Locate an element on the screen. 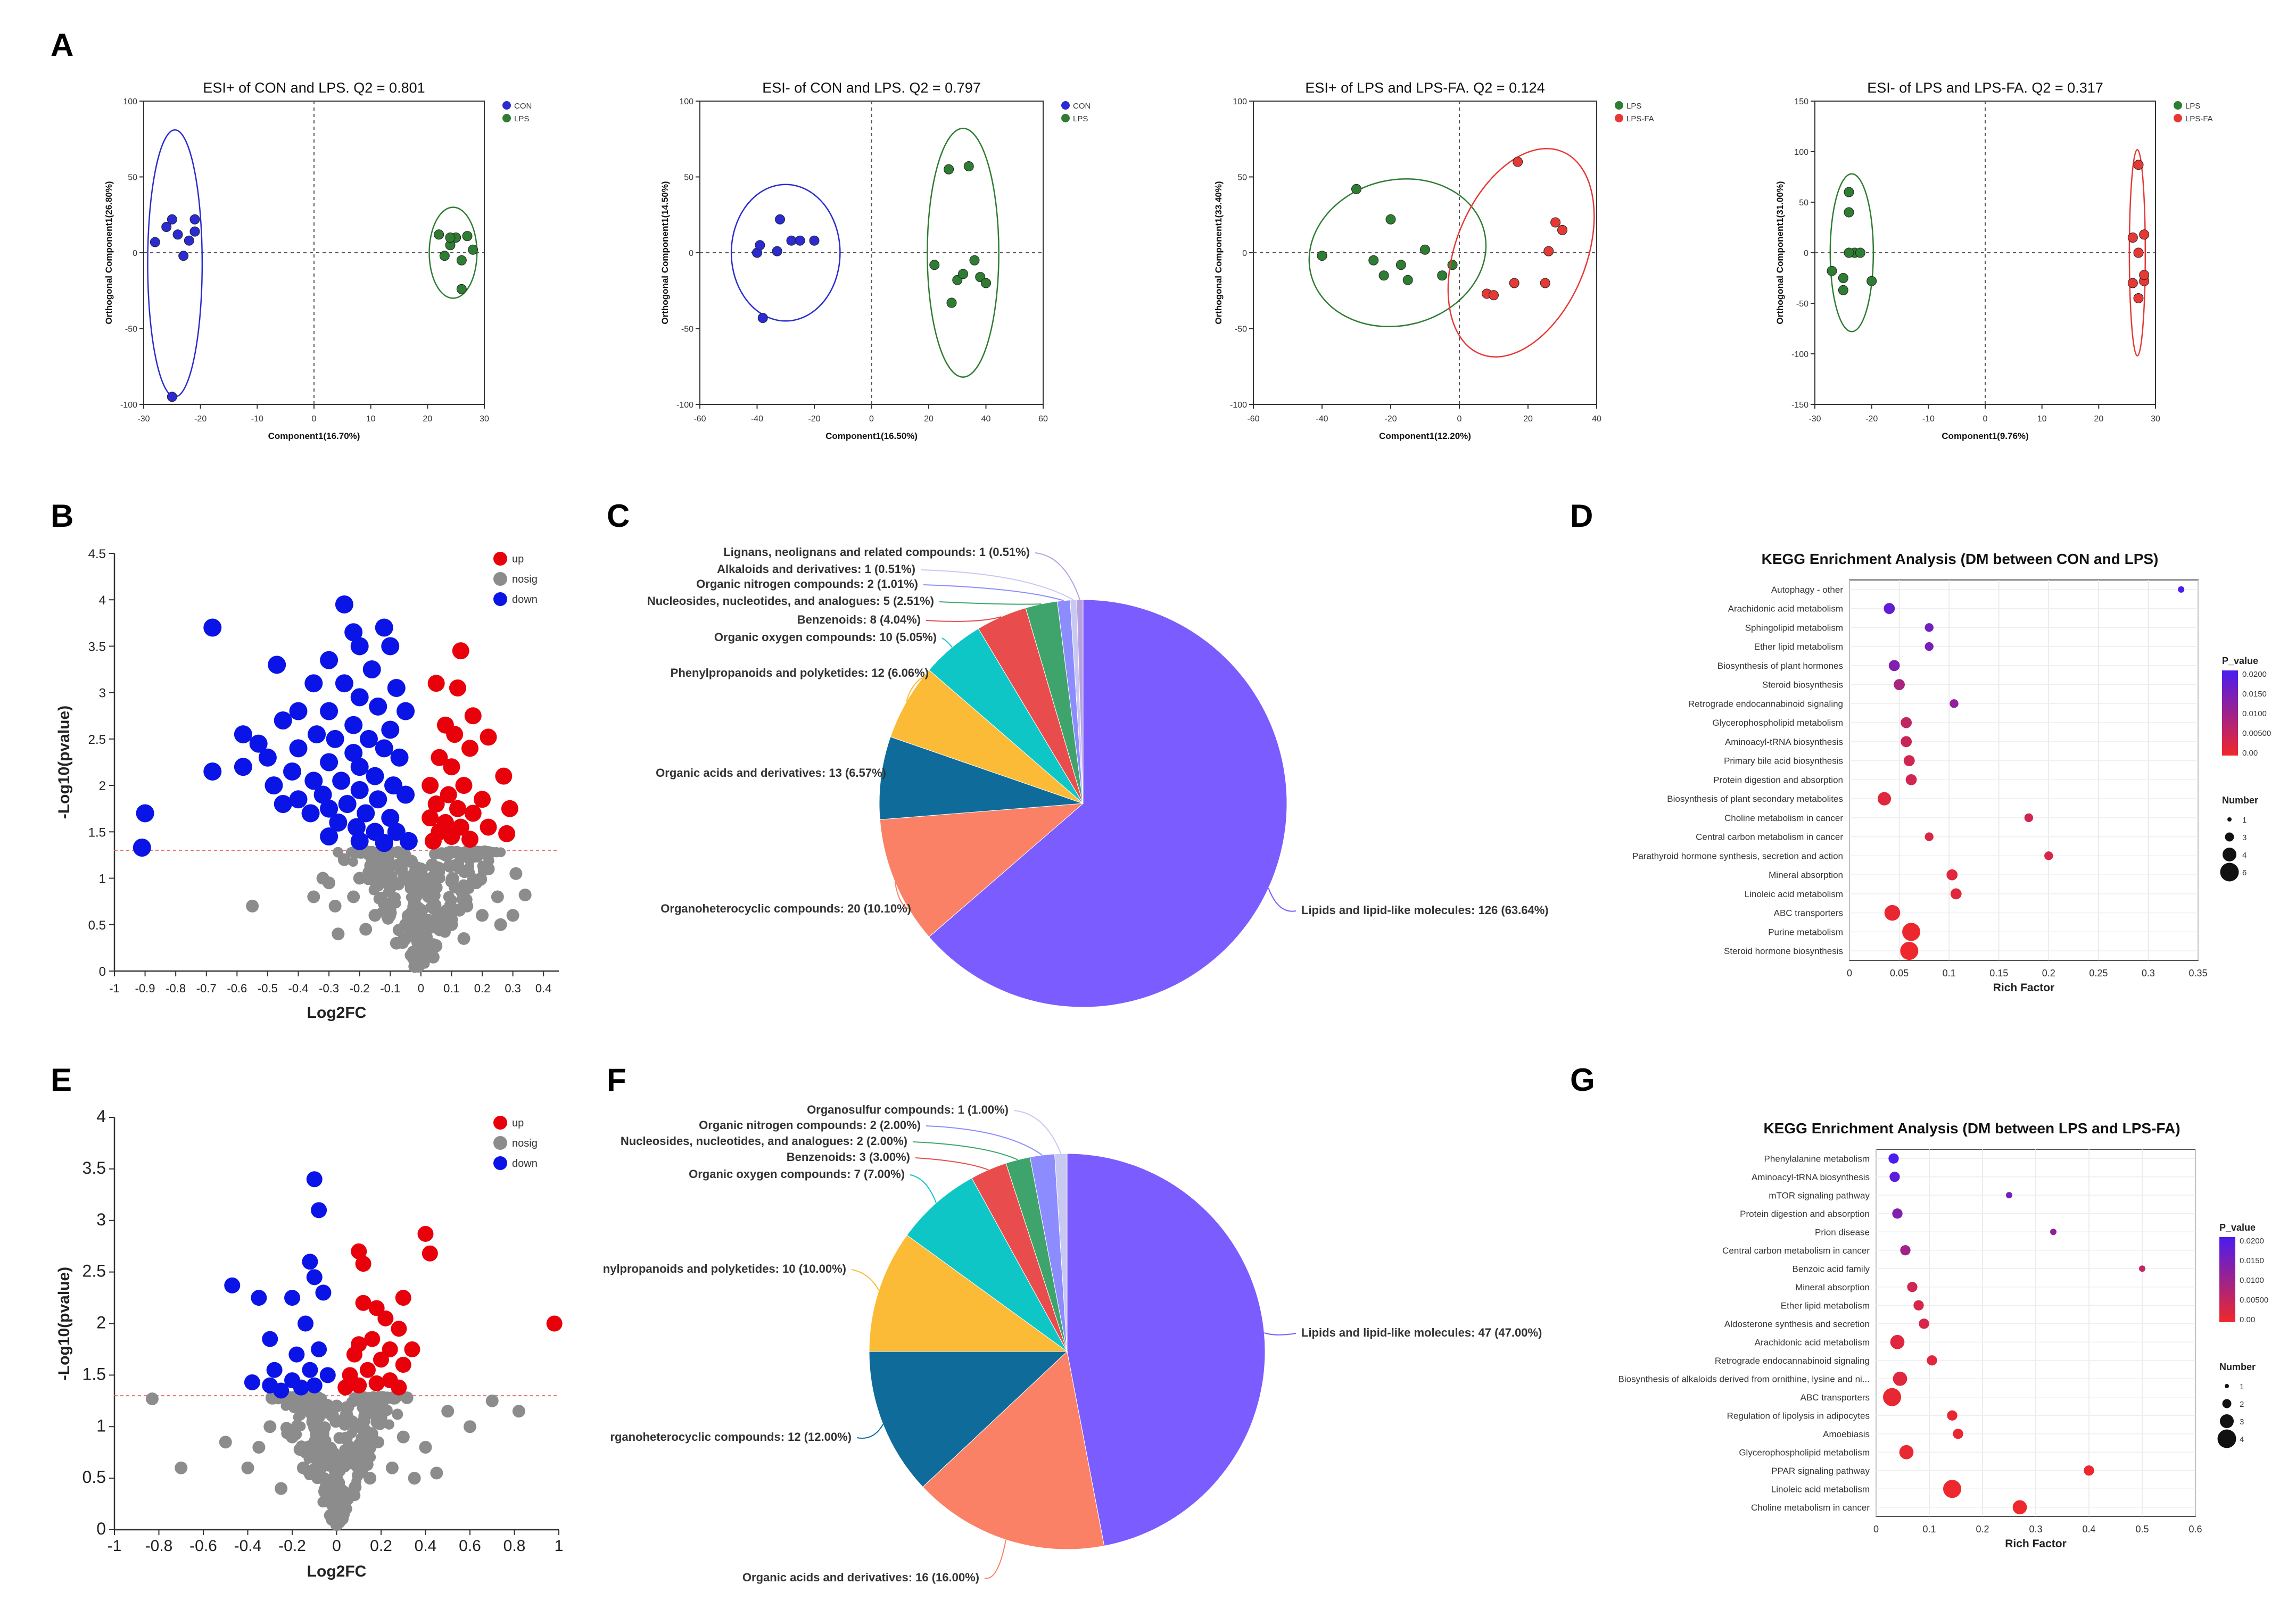  size-legend-tick: 4 is located at coordinates (2242, 1439).